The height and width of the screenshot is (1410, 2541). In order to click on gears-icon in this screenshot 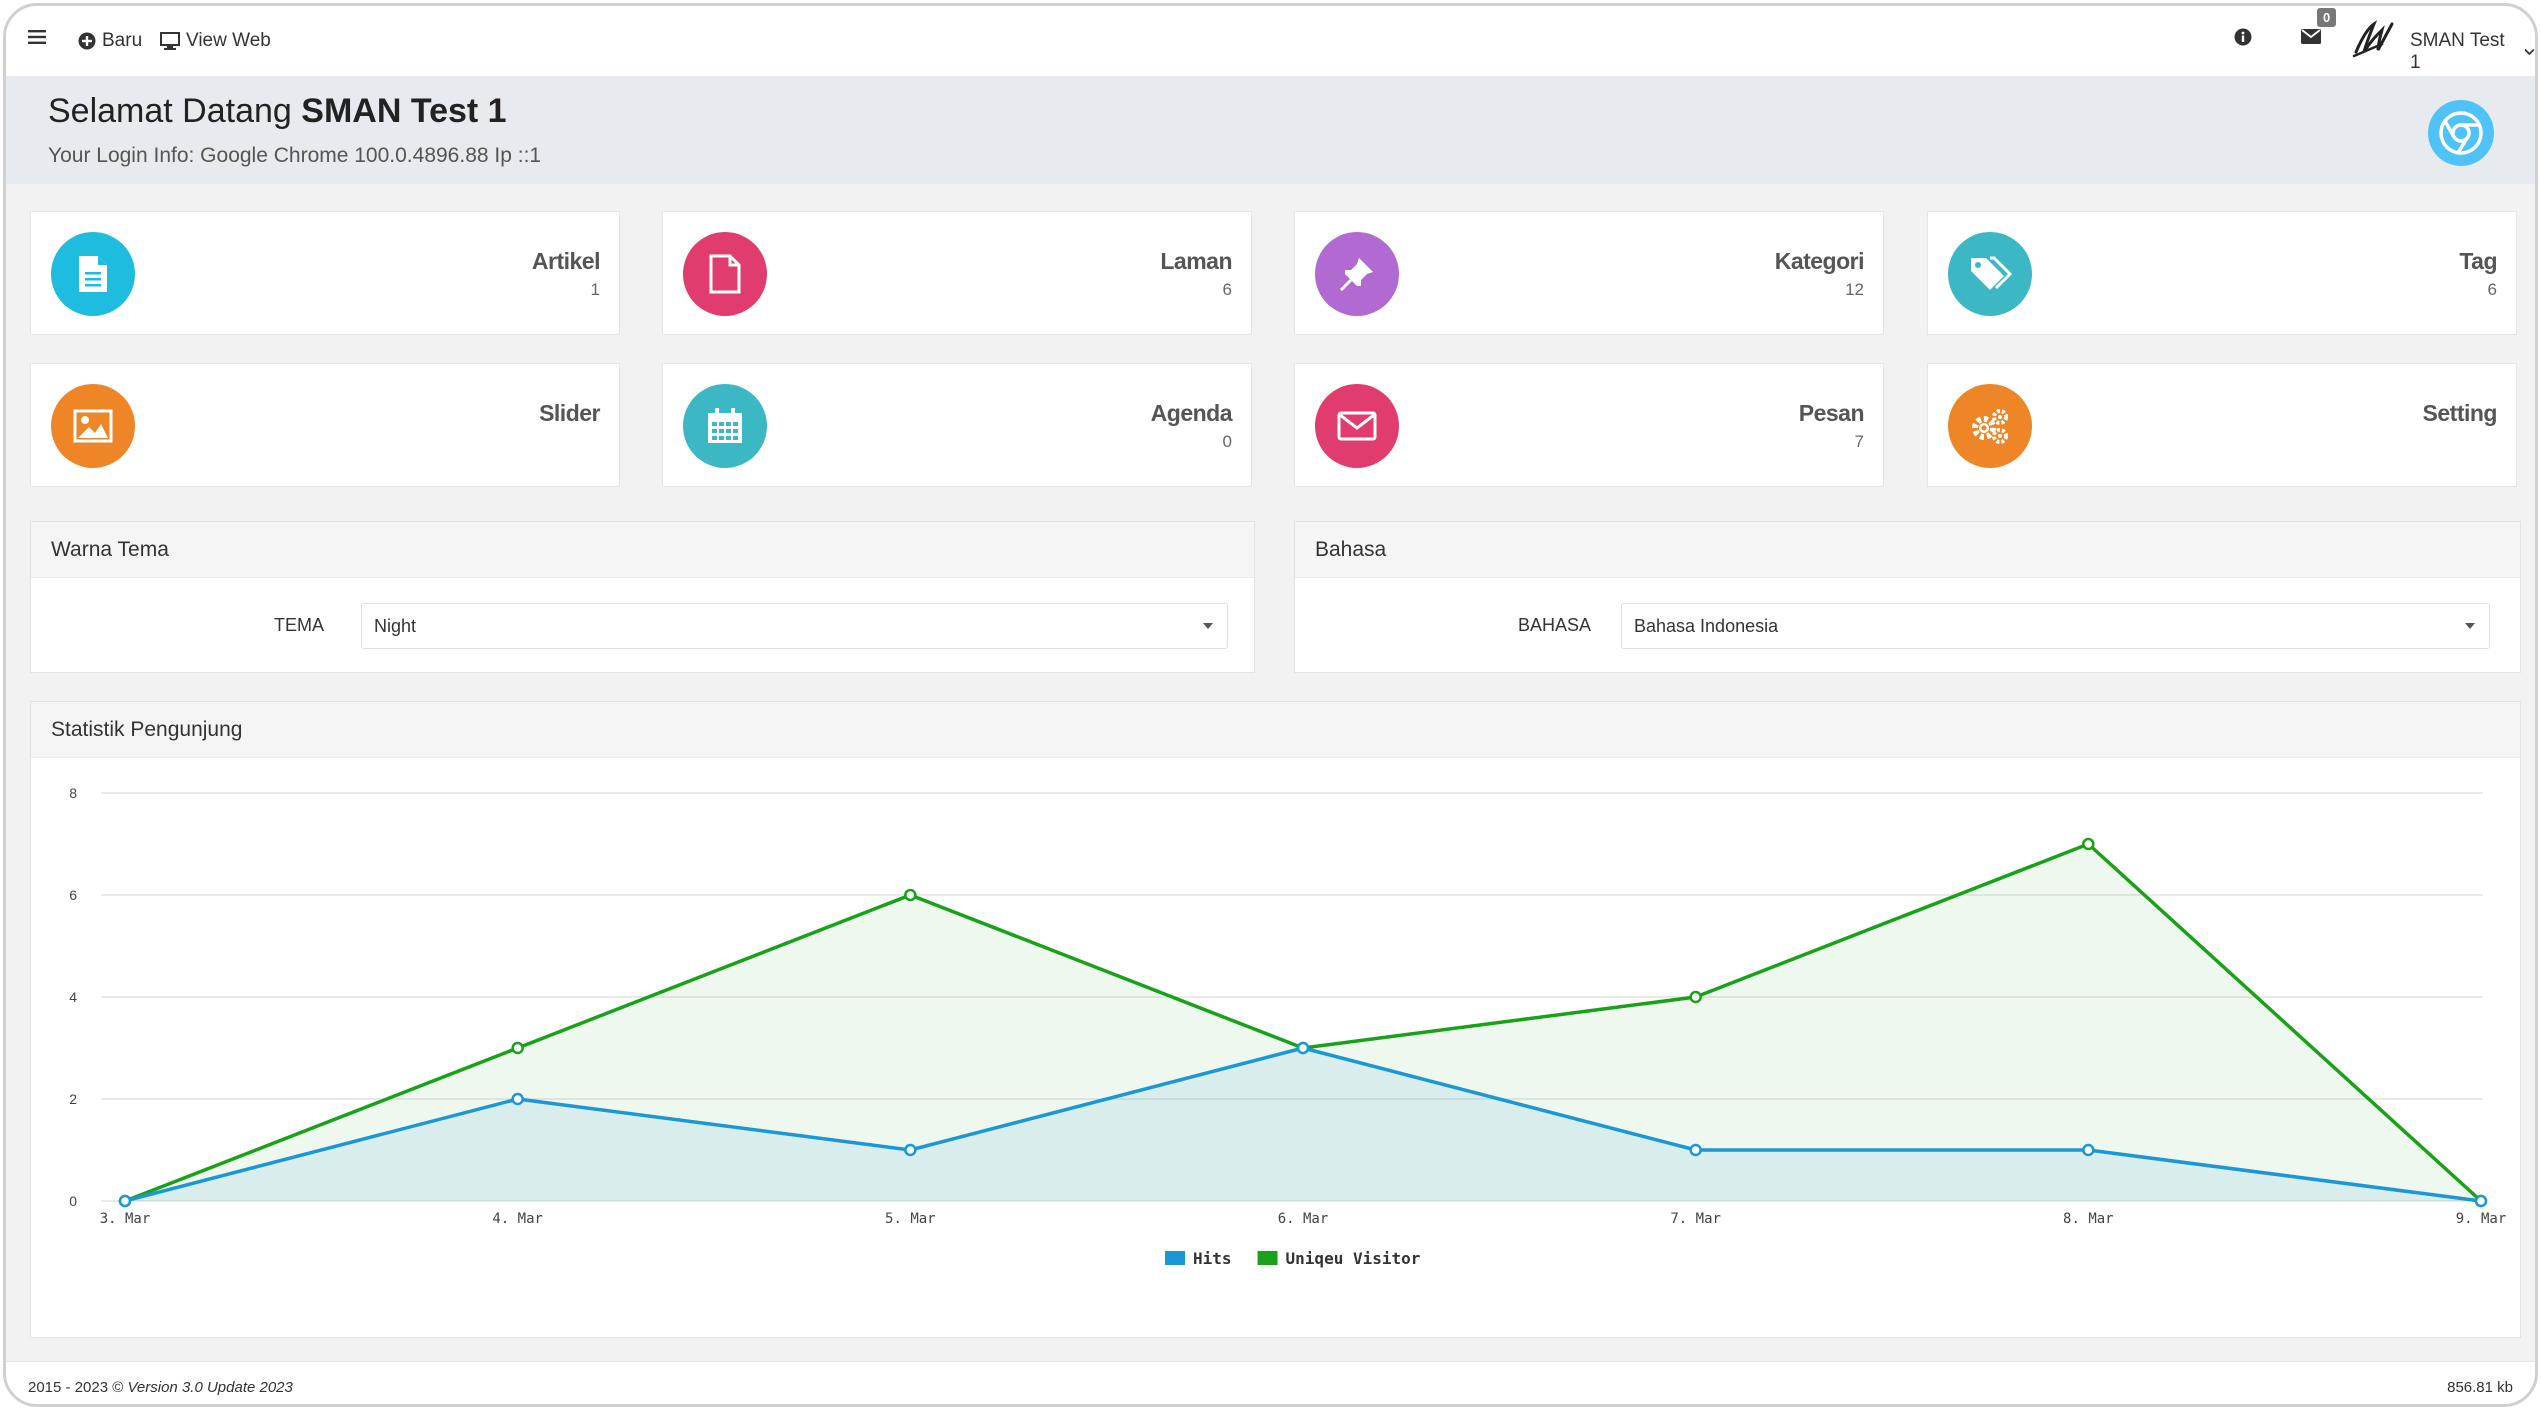, I will do `click(1990, 426)`.